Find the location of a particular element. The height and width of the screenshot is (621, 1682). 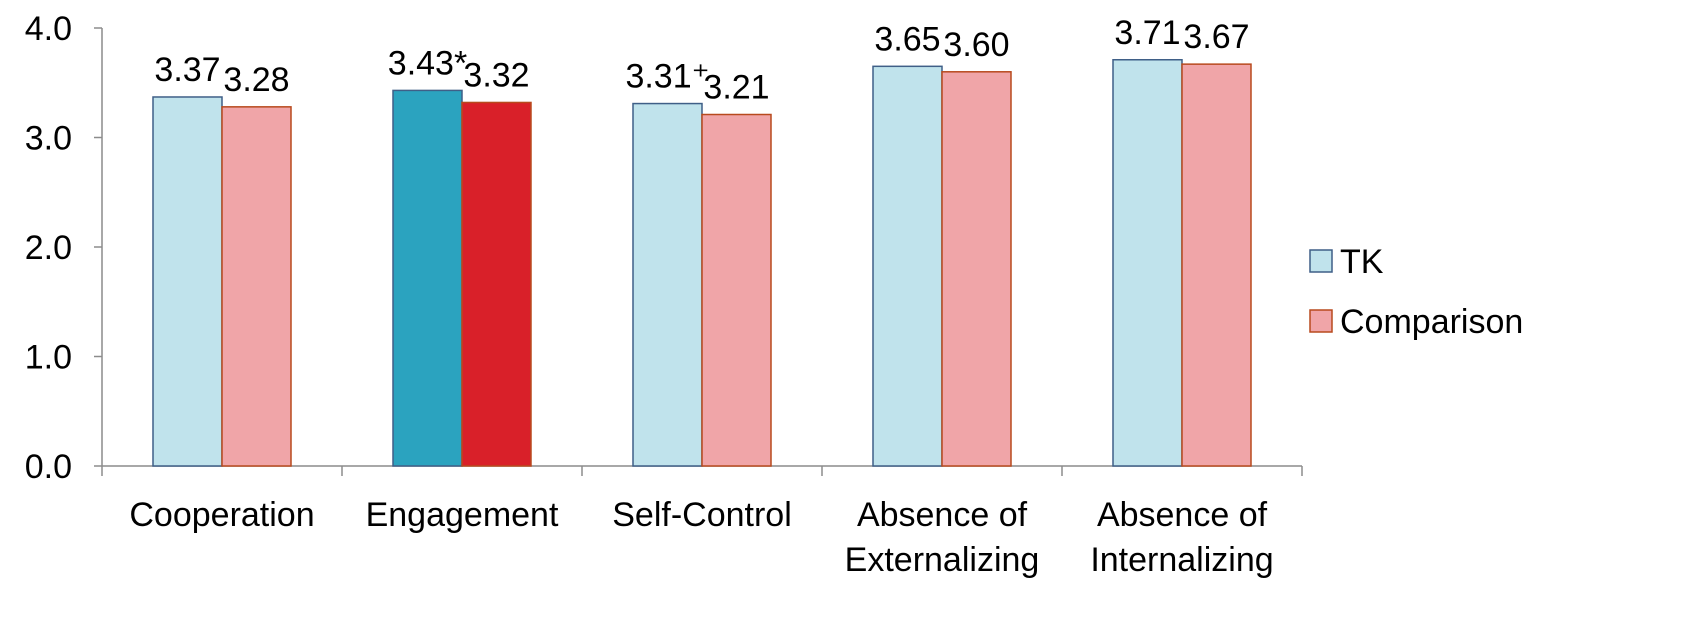

bar-tk-absence-of-internalizing is located at coordinates (1147, 263).